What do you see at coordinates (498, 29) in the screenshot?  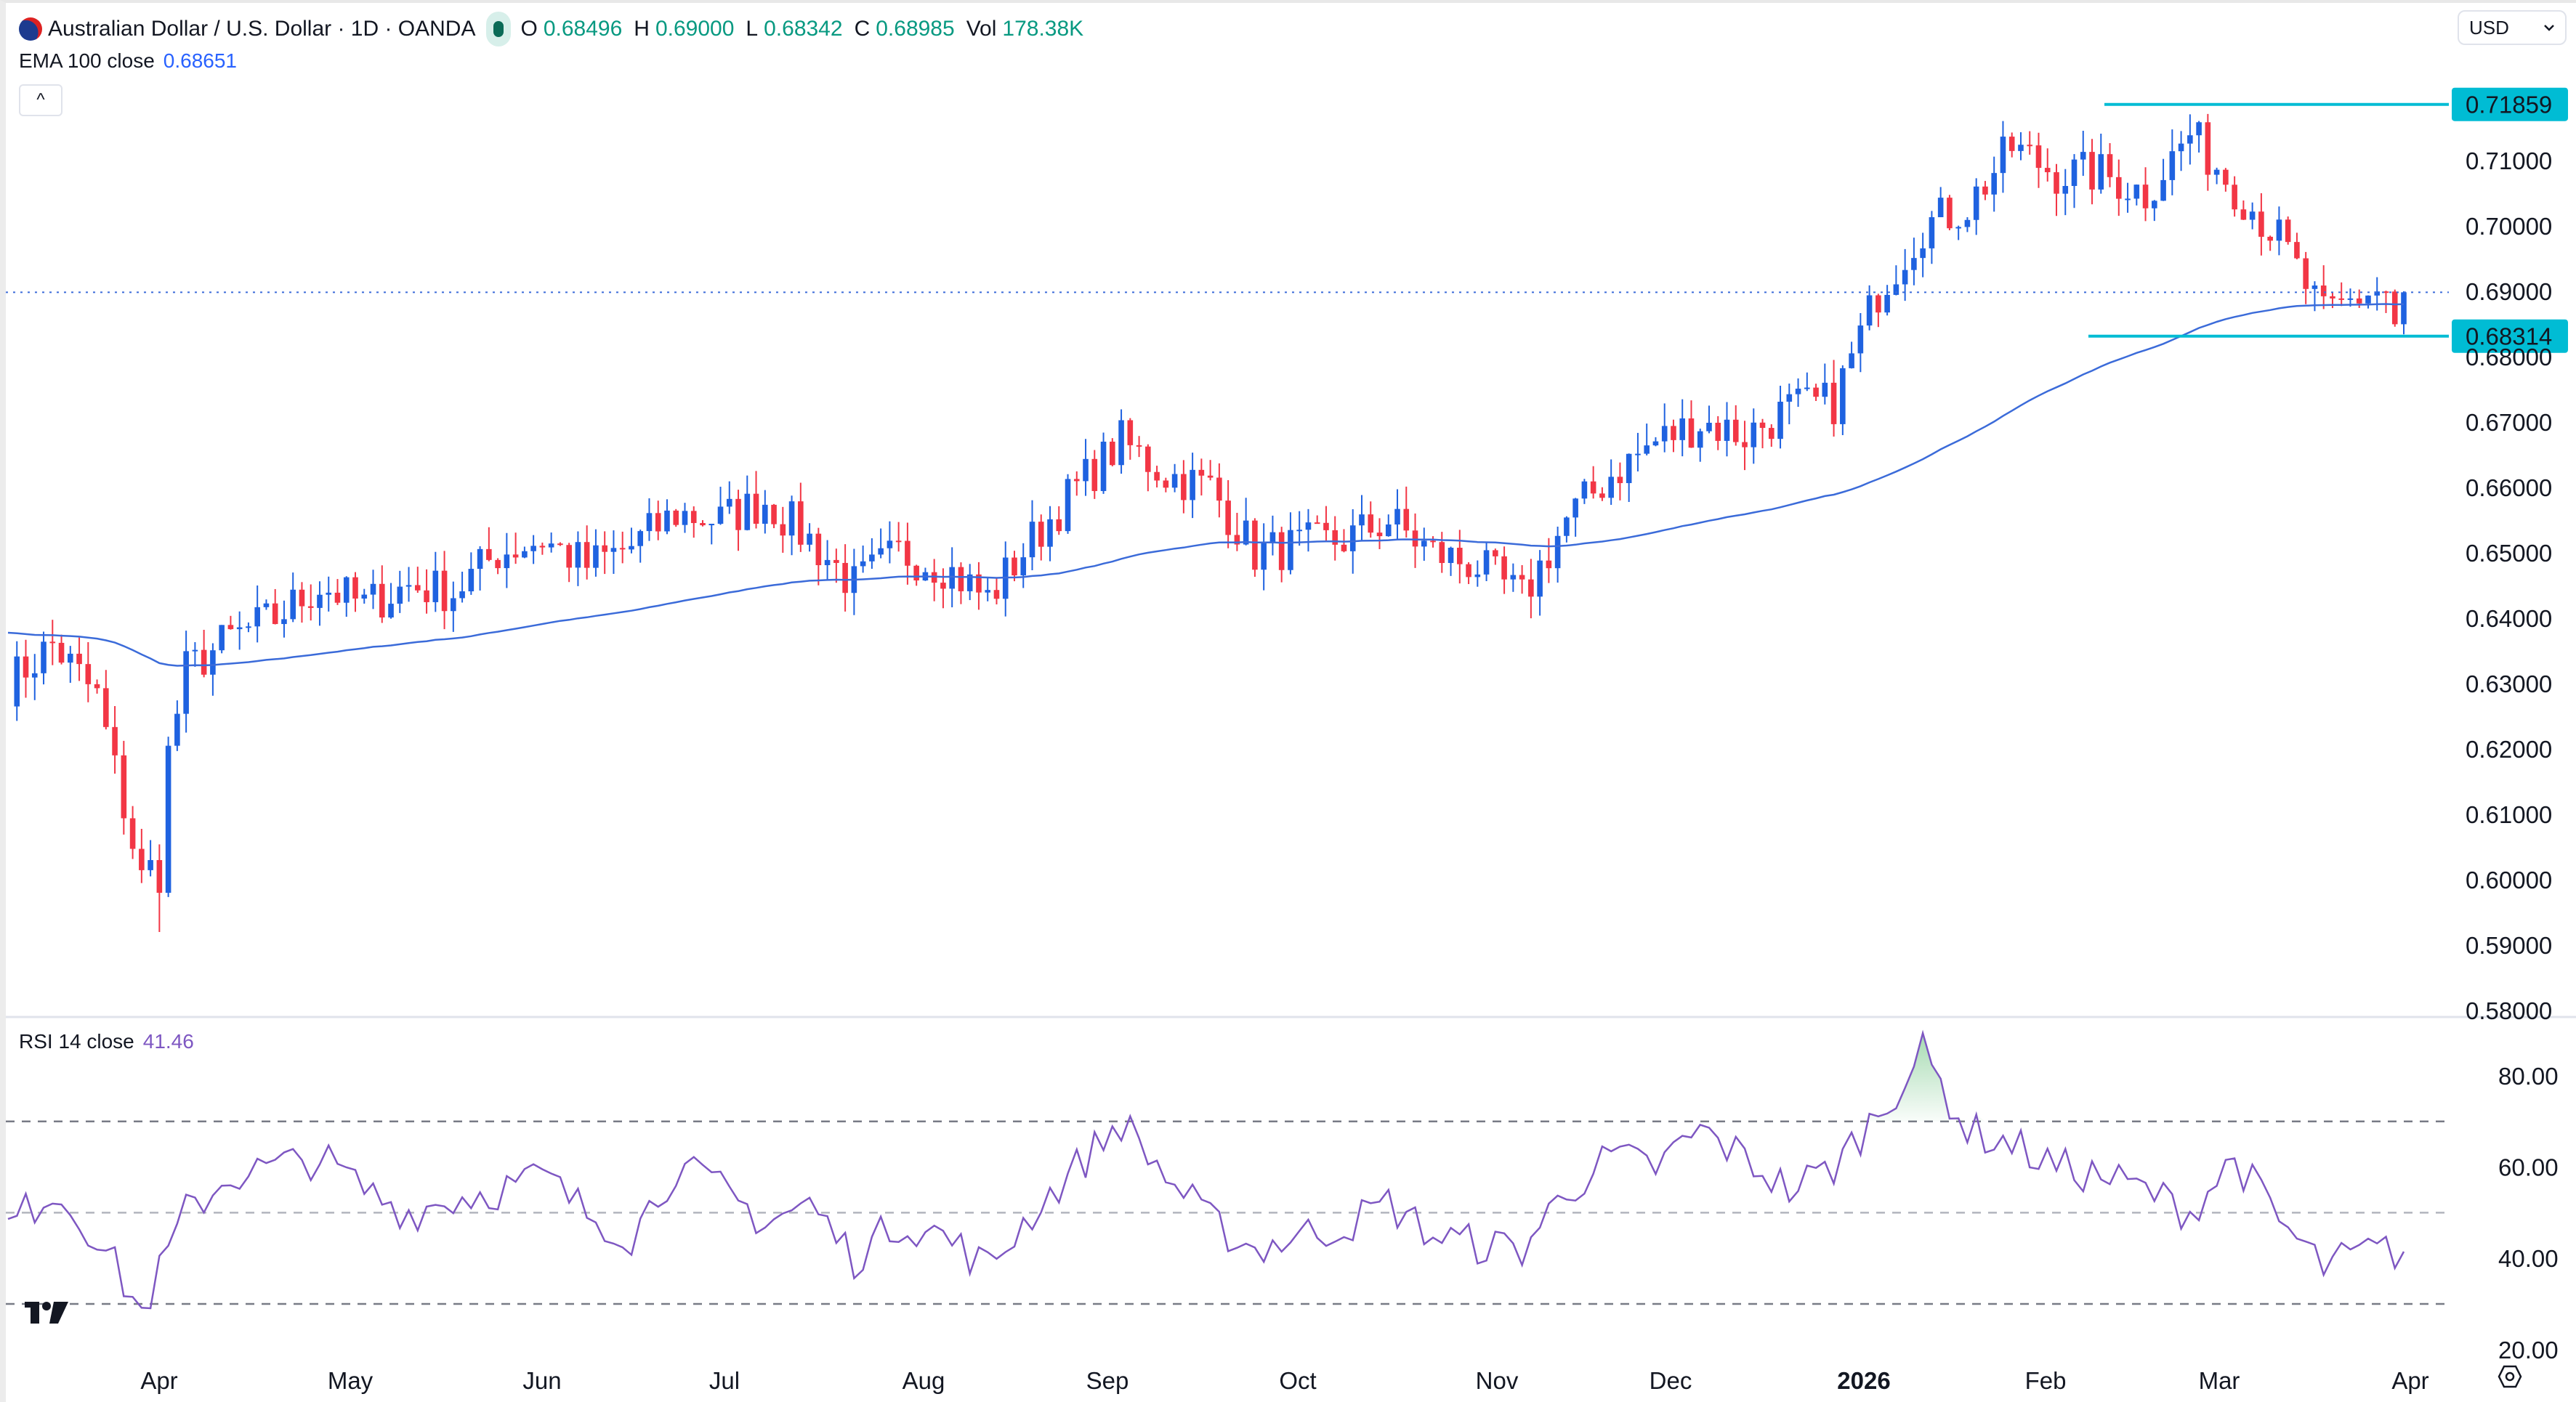 I see `market-status-icon` at bounding box center [498, 29].